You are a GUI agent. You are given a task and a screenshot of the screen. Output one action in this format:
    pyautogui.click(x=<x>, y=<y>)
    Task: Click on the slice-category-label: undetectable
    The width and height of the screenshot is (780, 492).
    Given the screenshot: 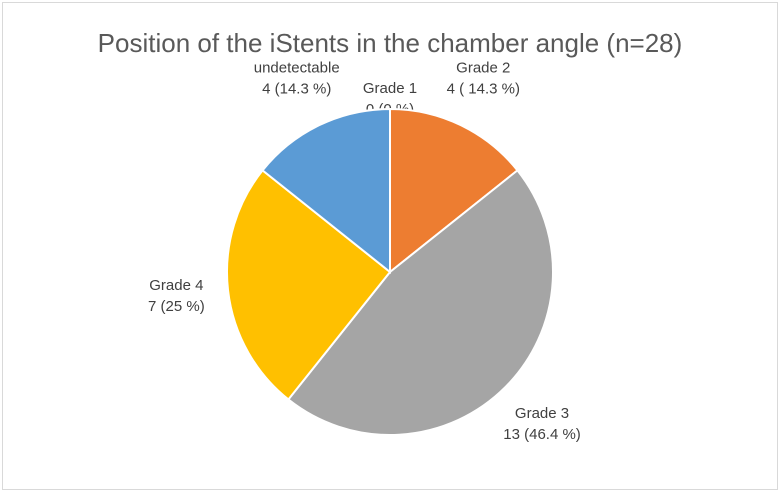 What is the action you would take?
    pyautogui.click(x=297, y=67)
    